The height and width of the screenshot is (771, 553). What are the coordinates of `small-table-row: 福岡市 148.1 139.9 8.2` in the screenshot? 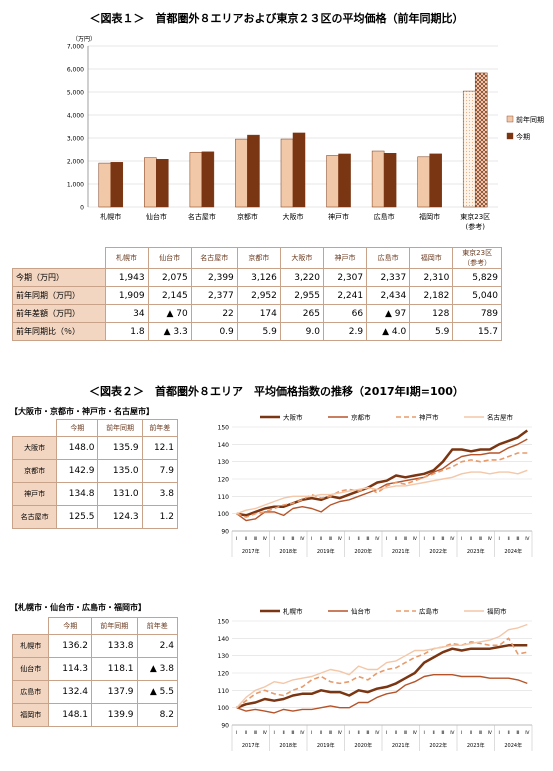 It's located at (95, 715).